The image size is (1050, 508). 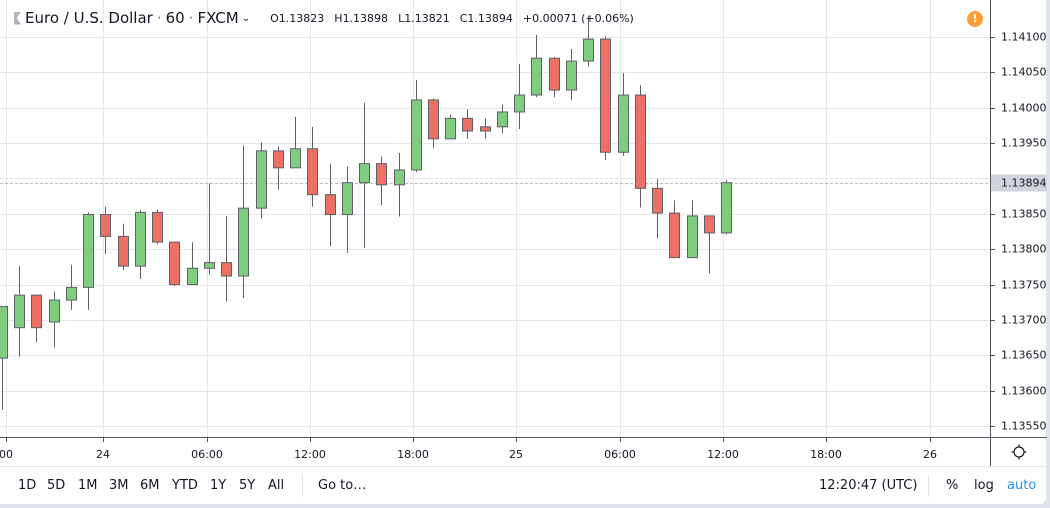 What do you see at coordinates (218, 485) in the screenshot?
I see `range-1y-button: 1Y` at bounding box center [218, 485].